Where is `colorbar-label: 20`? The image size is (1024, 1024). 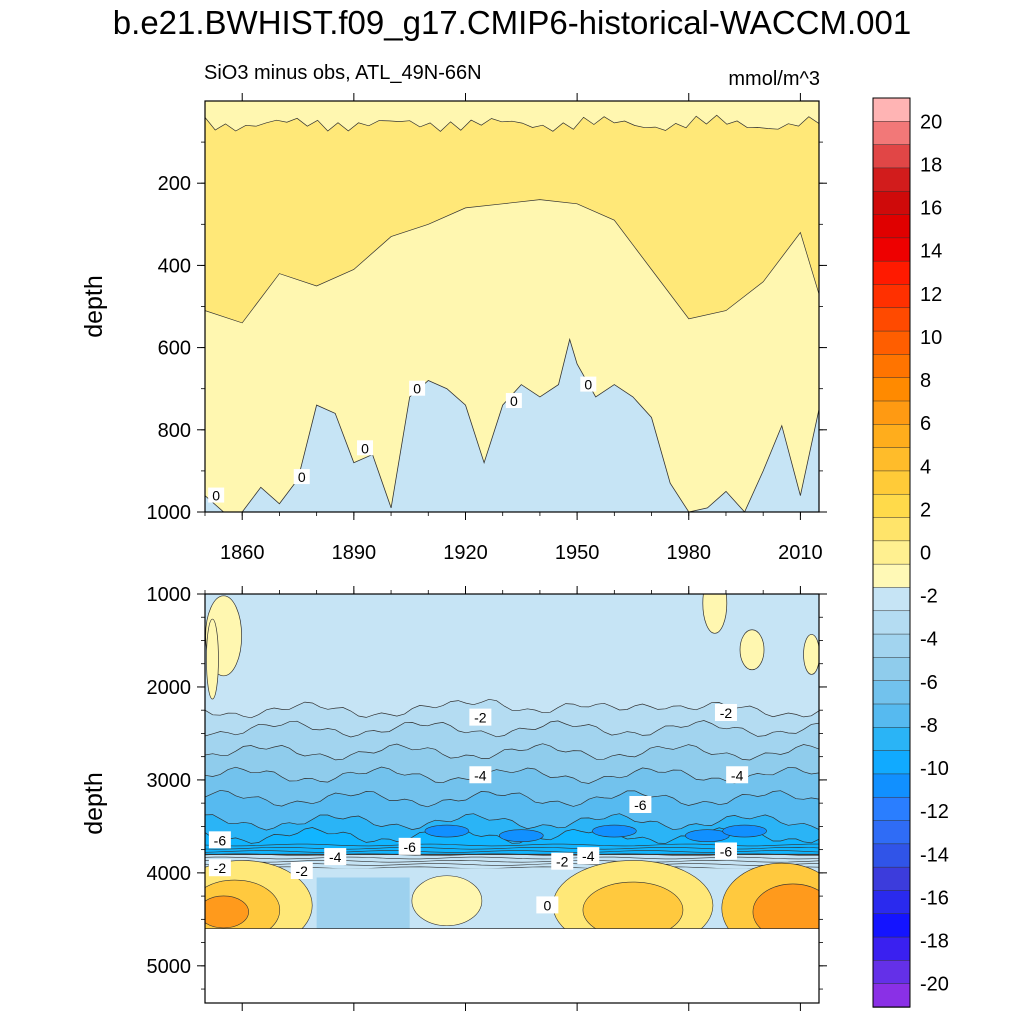
colorbar-label: 20 is located at coordinates (931, 122).